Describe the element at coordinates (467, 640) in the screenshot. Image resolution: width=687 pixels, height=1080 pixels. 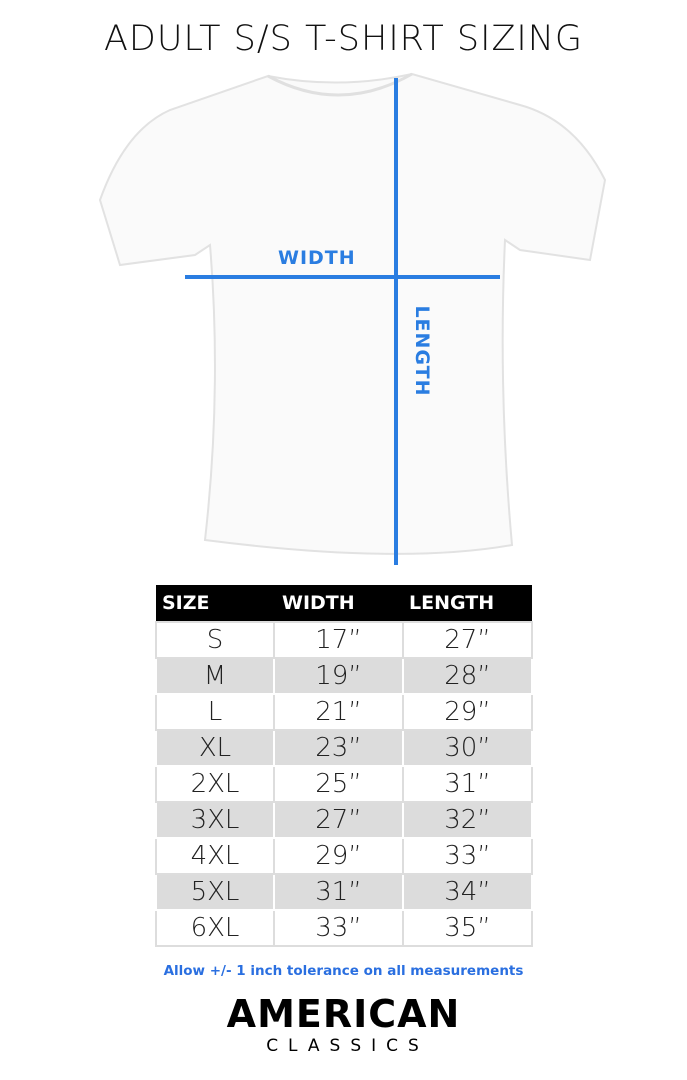
I see `length-cell: 27”` at that location.